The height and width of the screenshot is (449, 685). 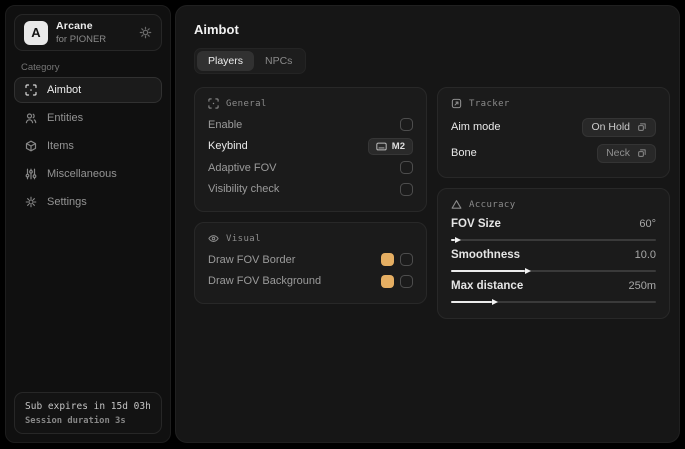 What do you see at coordinates (60, 146) in the screenshot?
I see `sidebar-item-label: Items` at bounding box center [60, 146].